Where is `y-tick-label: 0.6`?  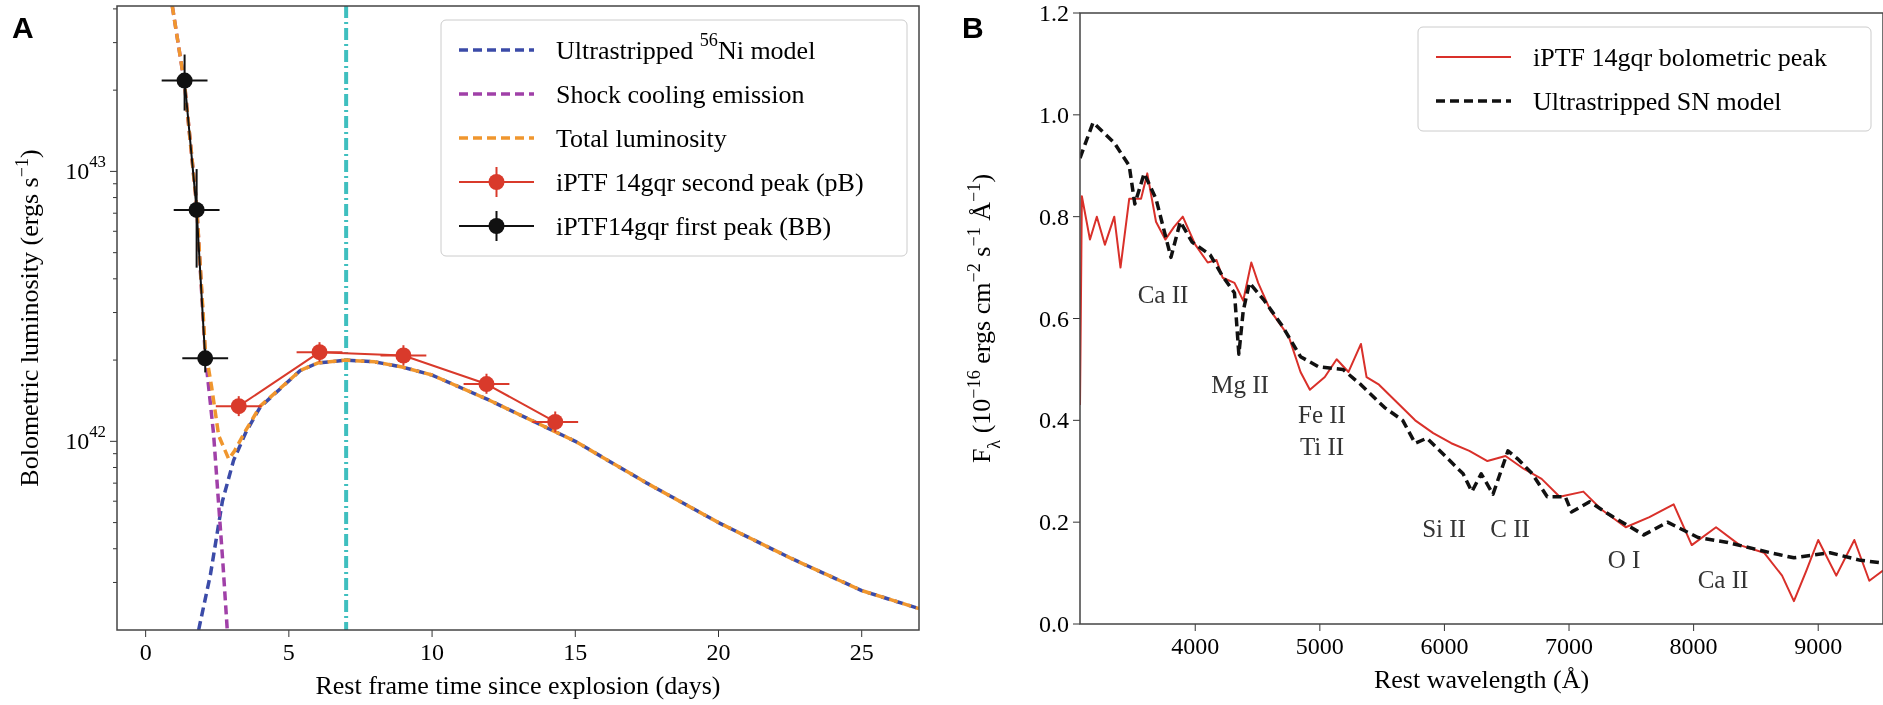
y-tick-label: 0.6 is located at coordinates (1054, 318).